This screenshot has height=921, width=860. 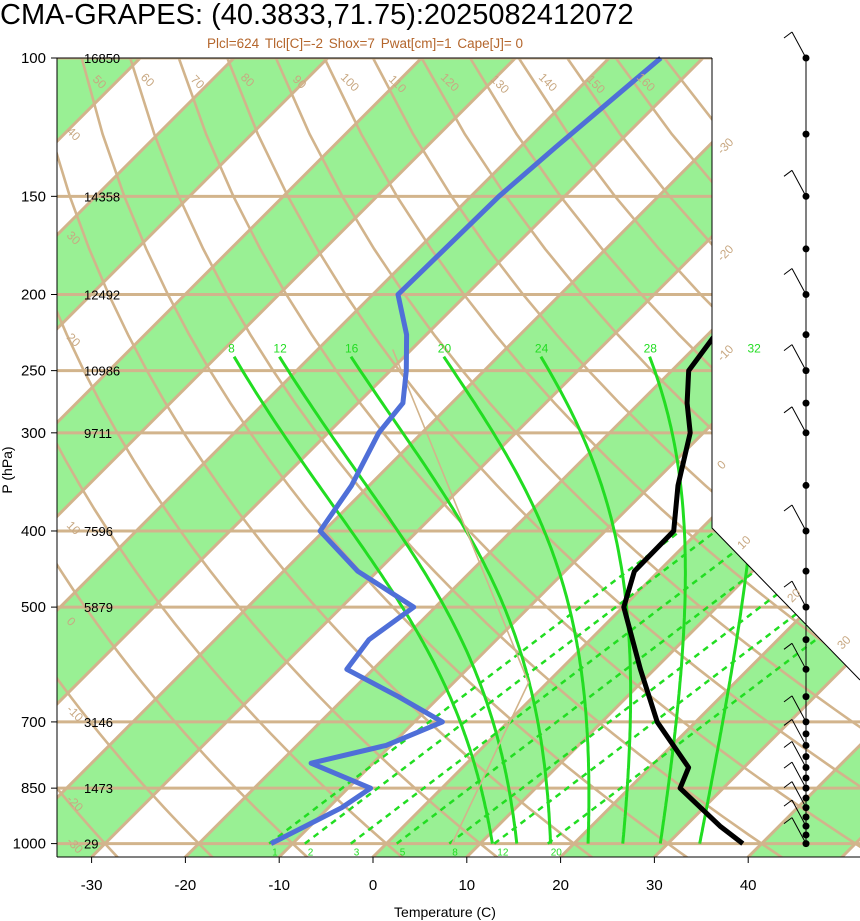 What do you see at coordinates (98, 788) in the screenshot?
I see `height-label: 1473` at bounding box center [98, 788].